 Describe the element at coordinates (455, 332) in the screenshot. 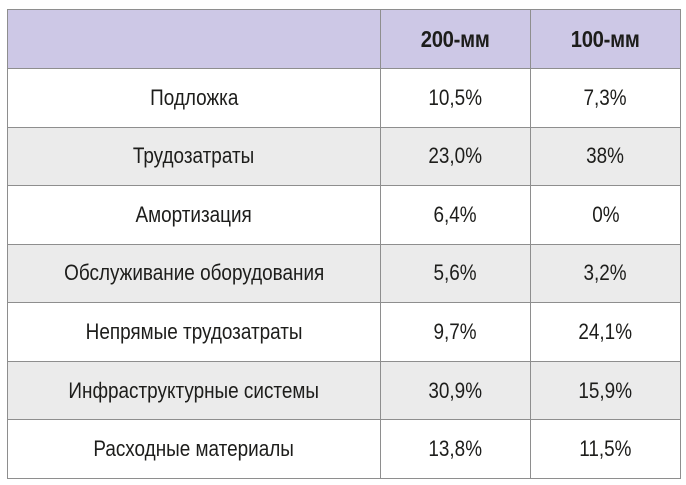

I see `value-200mm: 9,7%` at that location.